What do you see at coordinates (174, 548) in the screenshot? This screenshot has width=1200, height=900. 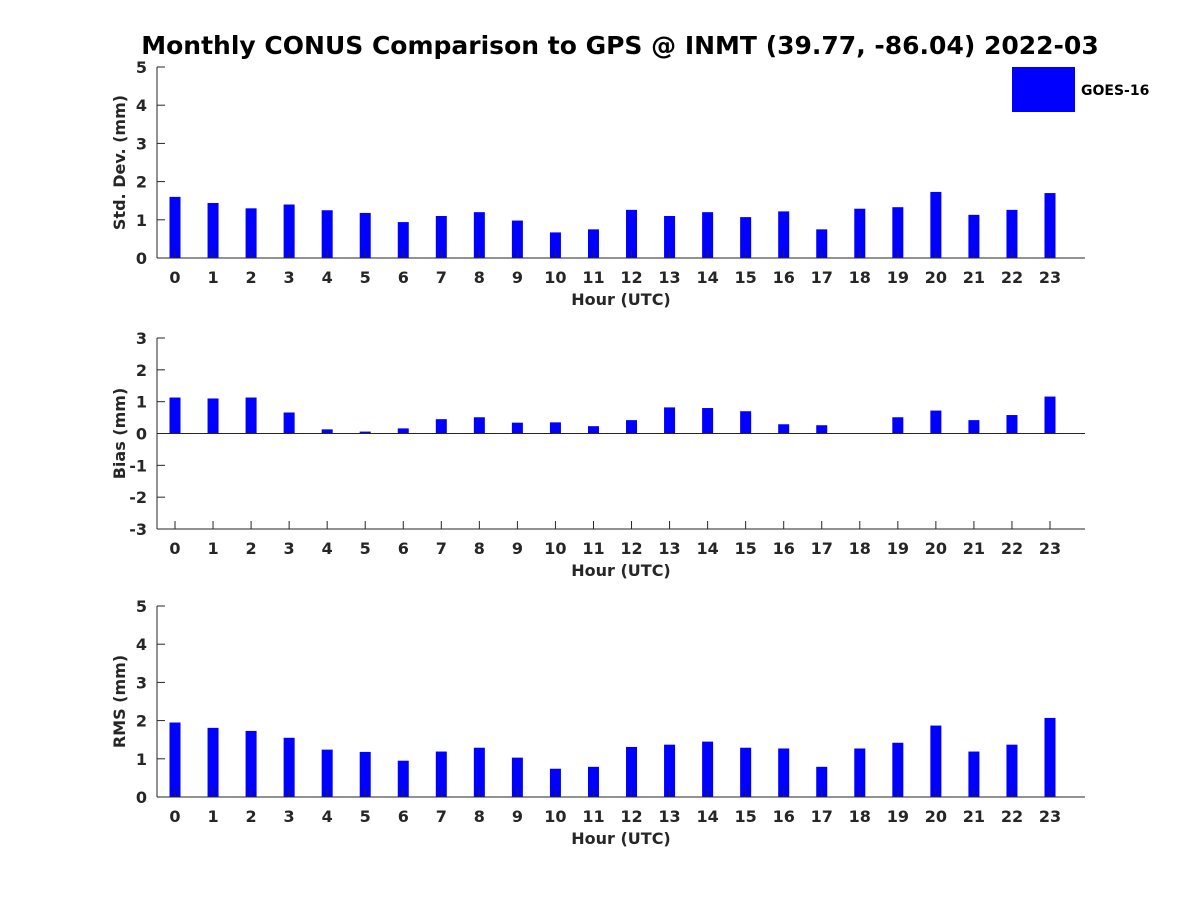 I see `x-tick-label: 0` at bounding box center [174, 548].